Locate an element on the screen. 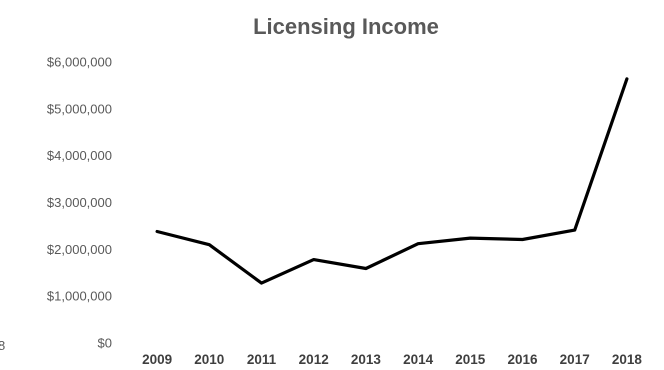  left-edge-fragment: 8 is located at coordinates (2, 345).